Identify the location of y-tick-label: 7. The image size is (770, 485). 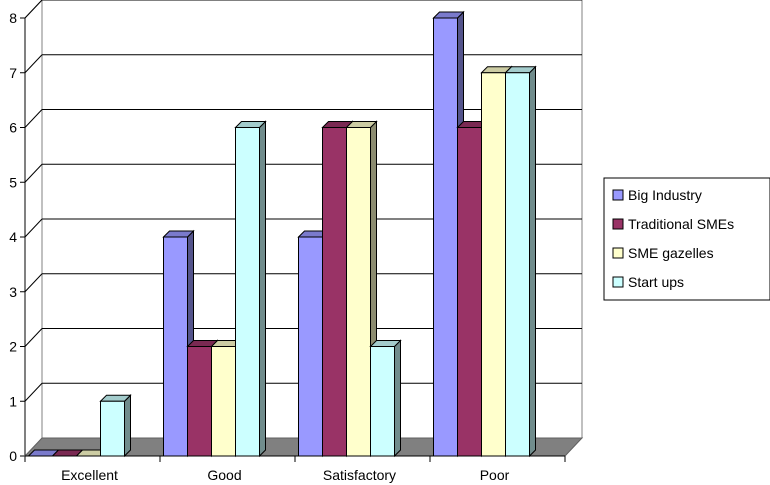
(13, 73).